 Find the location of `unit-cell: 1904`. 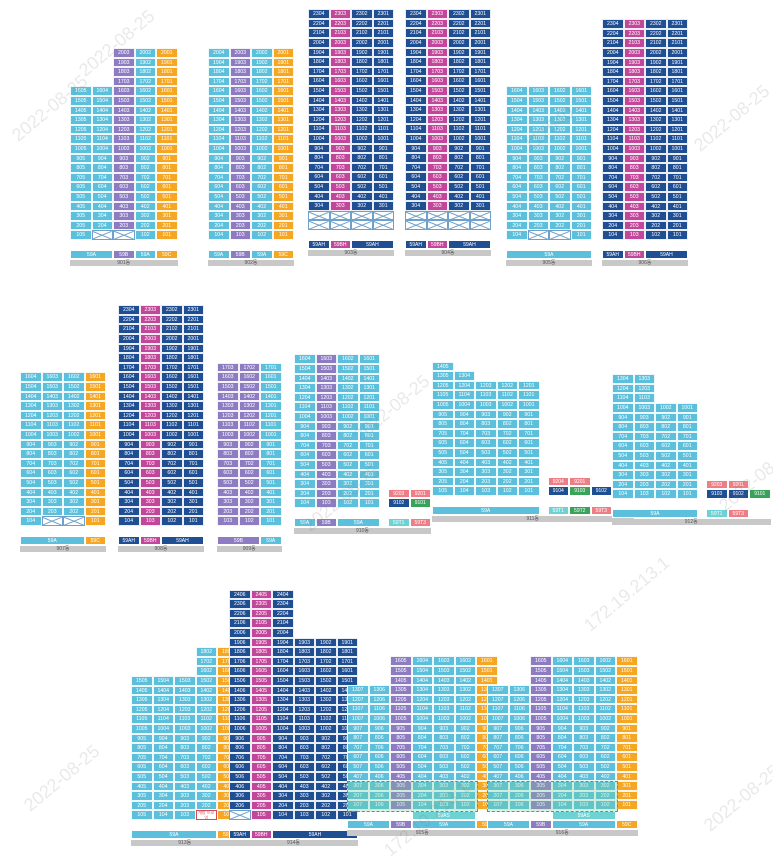

unit-cell: 1904 is located at coordinates (416, 52).